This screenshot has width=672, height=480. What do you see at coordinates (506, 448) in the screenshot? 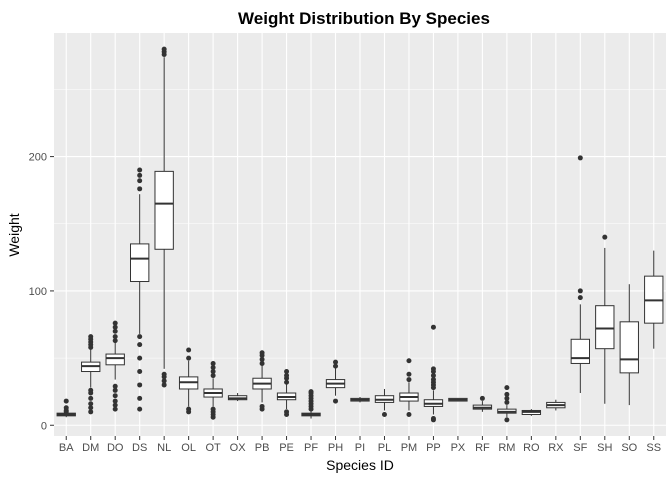
I see `x-tick-label: RM` at bounding box center [506, 448].